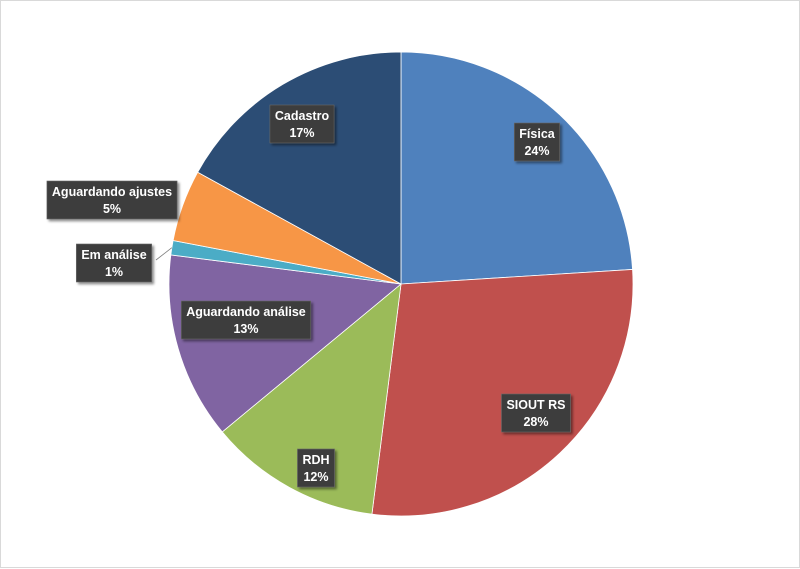 The width and height of the screenshot is (800, 569). What do you see at coordinates (315, 477) in the screenshot?
I see `data-label-value: 12%` at bounding box center [315, 477].